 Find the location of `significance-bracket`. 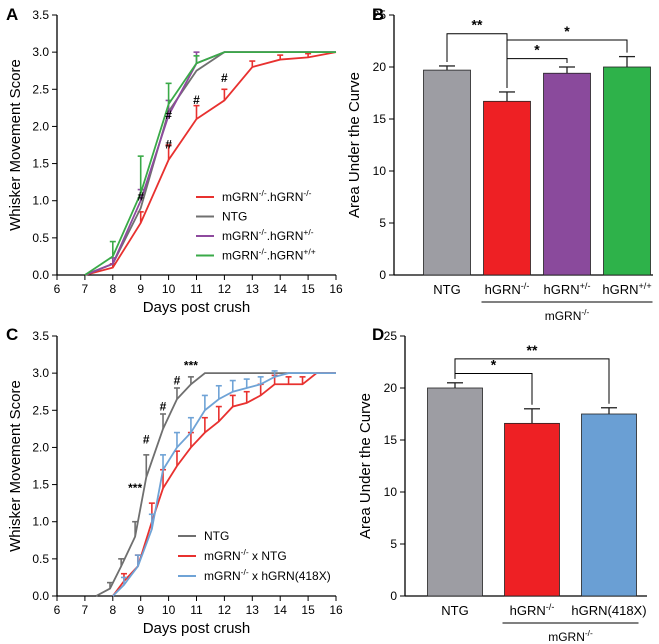

significance-bracket is located at coordinates (532, 381).